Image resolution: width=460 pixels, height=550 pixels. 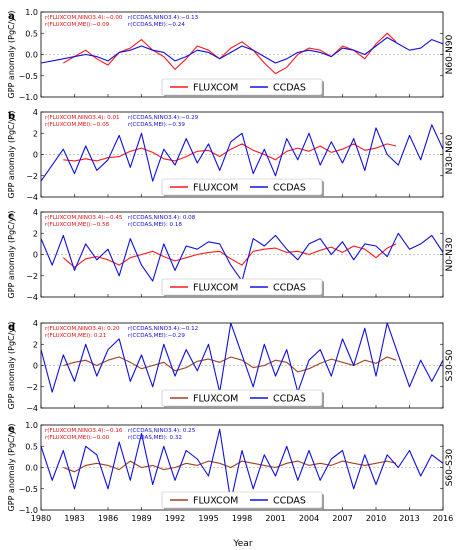 I want to click on correlation-ccdas-nino: r(CCDAS,NINO3.4): 0.25, so click(x=162, y=431).